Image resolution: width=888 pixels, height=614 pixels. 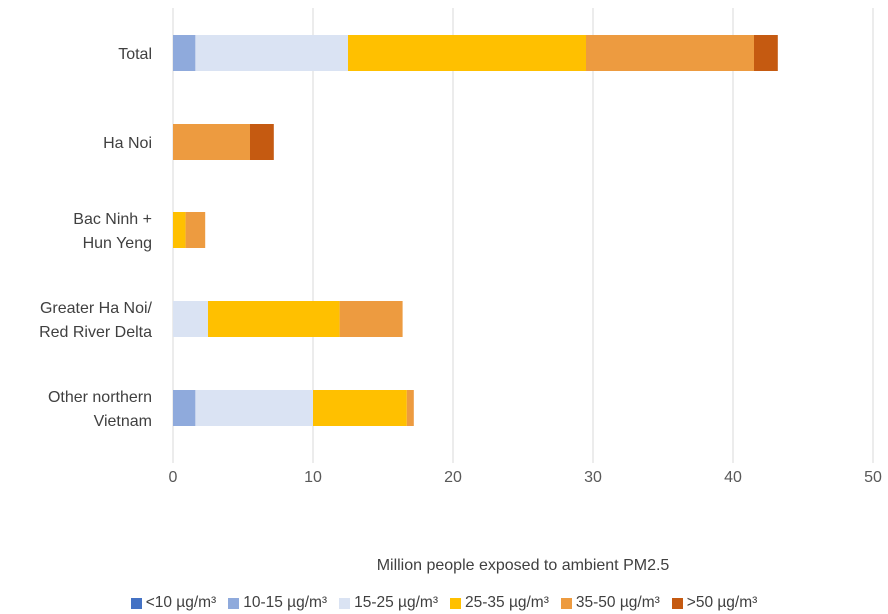 What do you see at coordinates (95, 320) in the screenshot?
I see `category-label: Greater Ha Noi/Red River Delta` at bounding box center [95, 320].